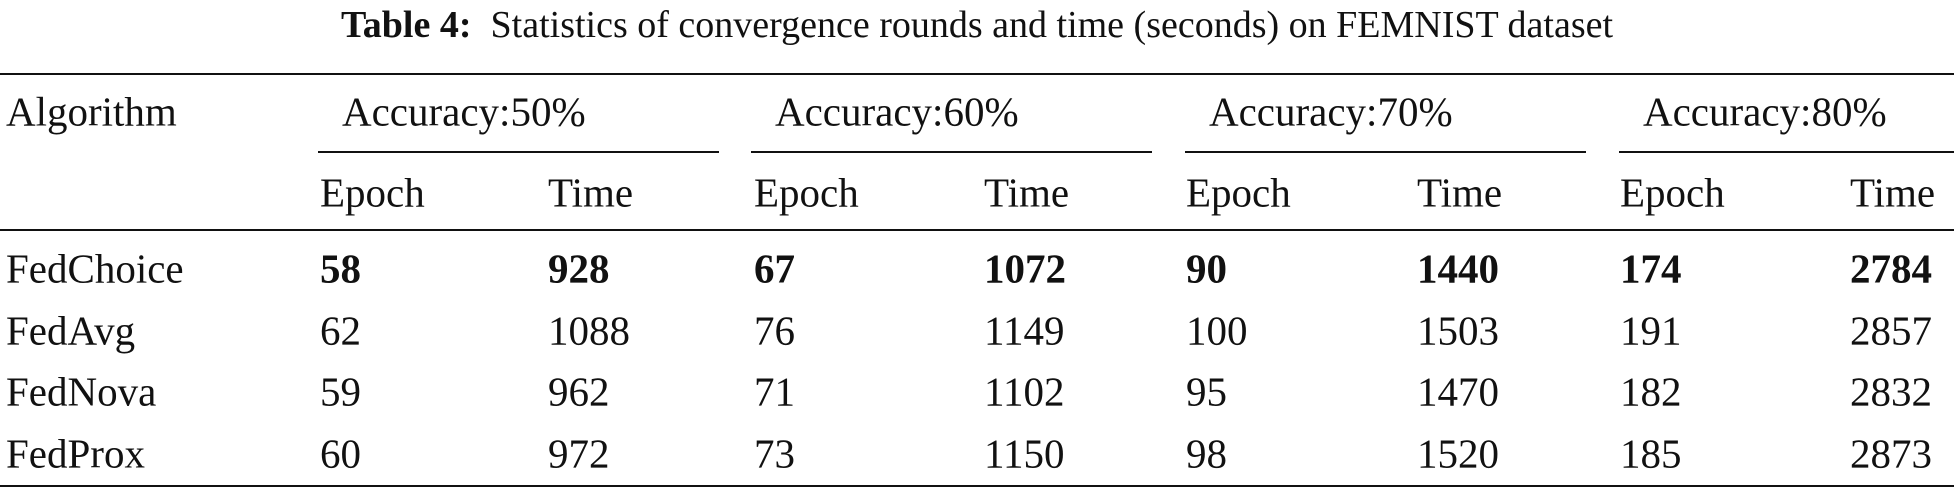 This screenshot has height=492, width=1954. What do you see at coordinates (1458, 268) in the screenshot?
I see `cell: 1440` at bounding box center [1458, 268].